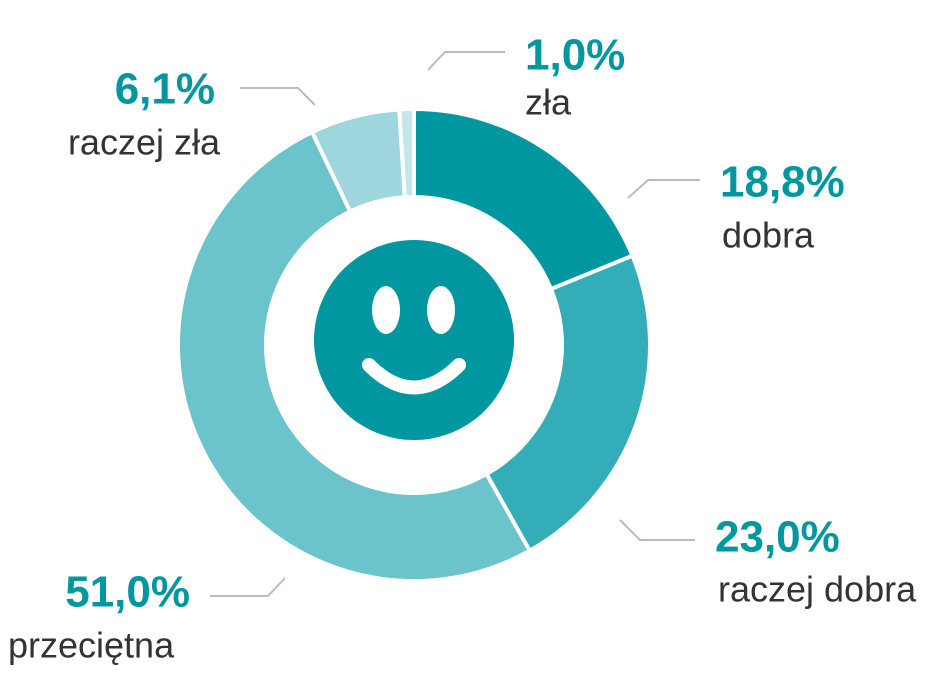 This screenshot has width=943, height=676. Describe the element at coordinates (91, 645) in the screenshot. I see `category-label: przeciętna` at that location.